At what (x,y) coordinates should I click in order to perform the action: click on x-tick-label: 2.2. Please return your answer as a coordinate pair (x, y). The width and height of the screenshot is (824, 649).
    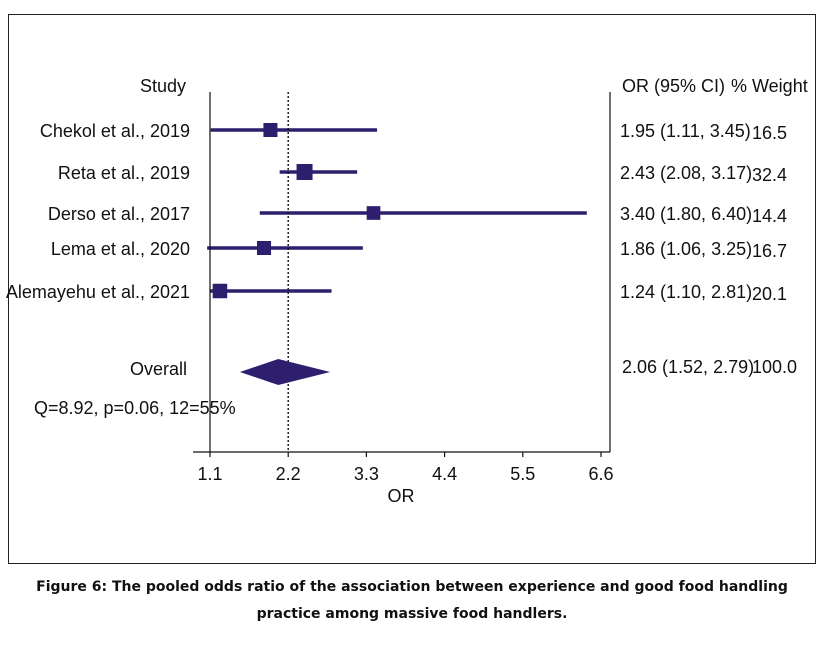
    Looking at the image, I should click on (288, 474).